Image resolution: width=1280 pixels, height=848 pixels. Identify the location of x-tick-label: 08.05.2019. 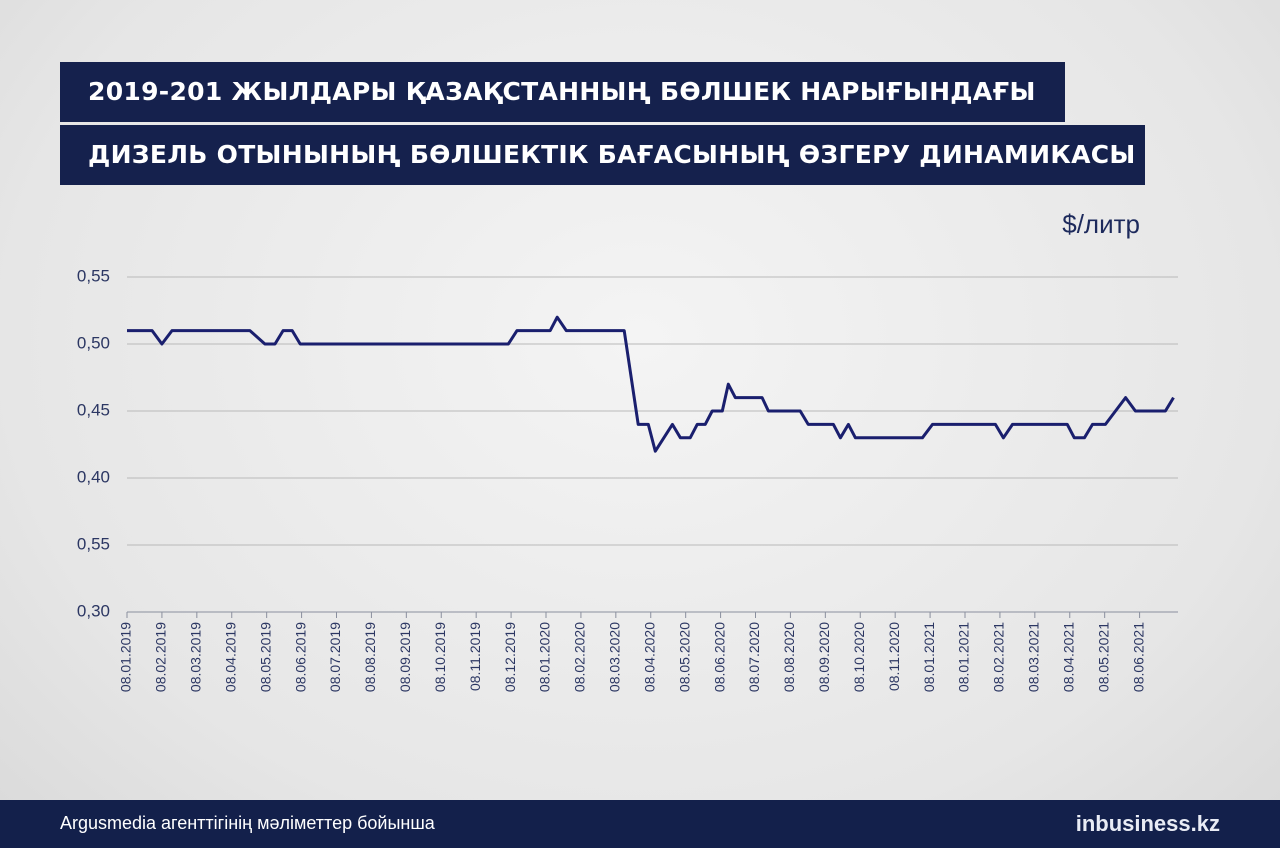
(265, 657).